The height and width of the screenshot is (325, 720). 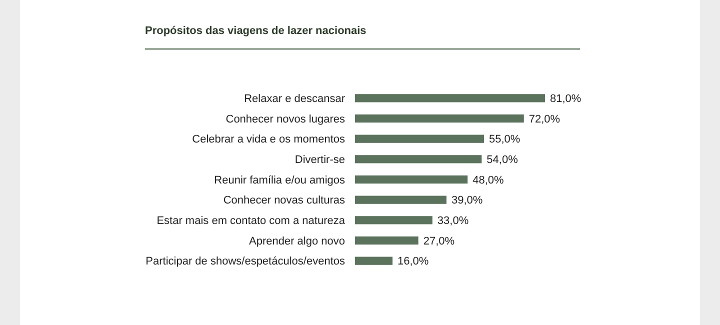 What do you see at coordinates (269, 140) in the screenshot?
I see `y-tick-label: Celebrar a vida e os momentos` at bounding box center [269, 140].